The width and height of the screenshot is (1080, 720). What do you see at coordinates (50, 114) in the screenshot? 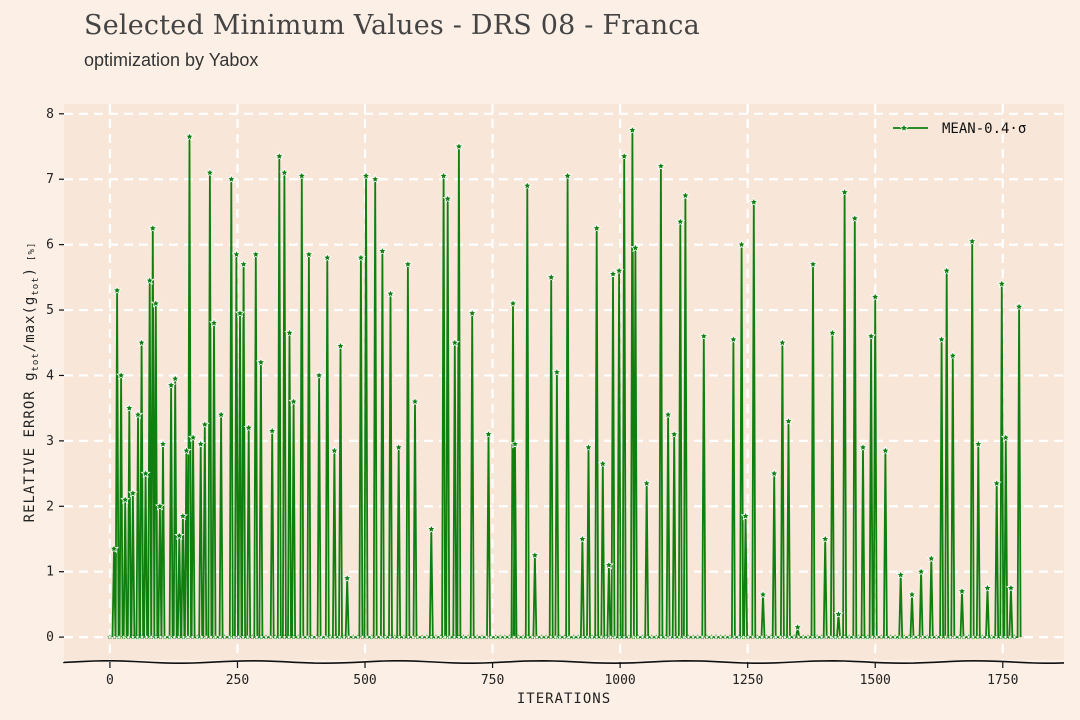
I see `y-tick-label: 8` at bounding box center [50, 114].